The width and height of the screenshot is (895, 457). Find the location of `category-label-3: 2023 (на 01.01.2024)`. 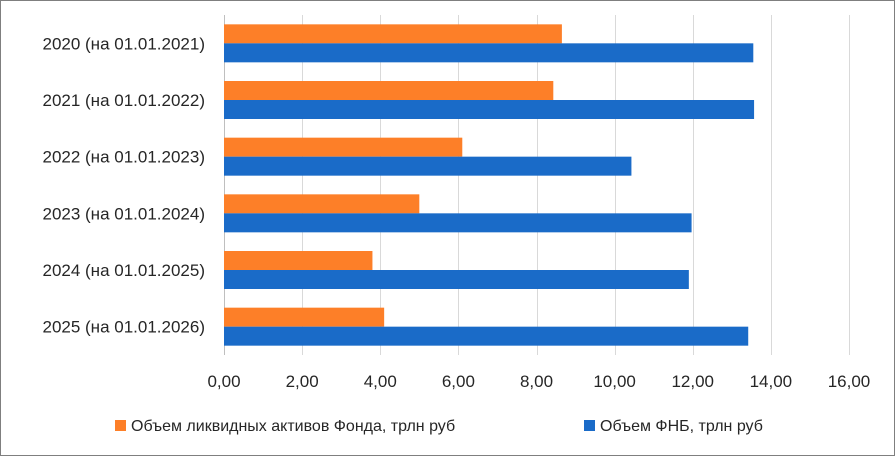

category-label-3: 2023 (на 01.01.2024) is located at coordinates (123, 213).